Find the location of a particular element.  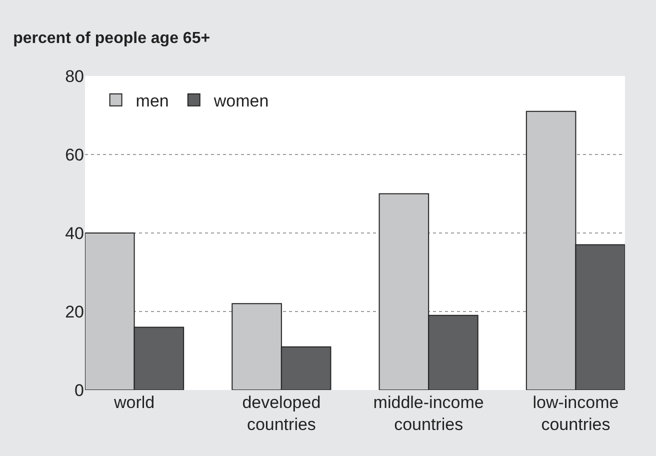

y-tick-label: 60 is located at coordinates (74, 154).